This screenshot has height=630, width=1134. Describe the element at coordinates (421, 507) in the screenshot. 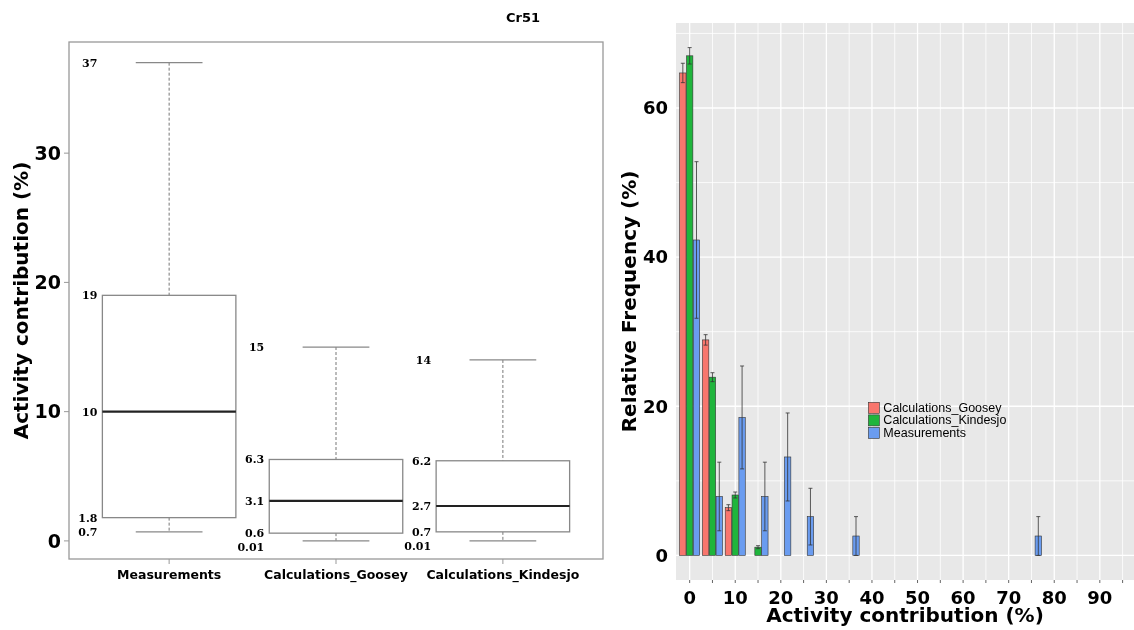

I see `annotation: 2.7` at that location.